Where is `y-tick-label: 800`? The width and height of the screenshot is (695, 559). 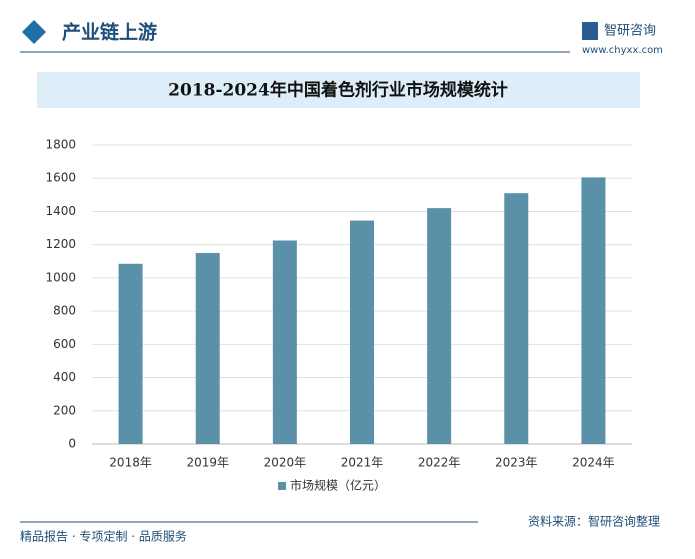 y-tick-label: 800 is located at coordinates (64, 311).